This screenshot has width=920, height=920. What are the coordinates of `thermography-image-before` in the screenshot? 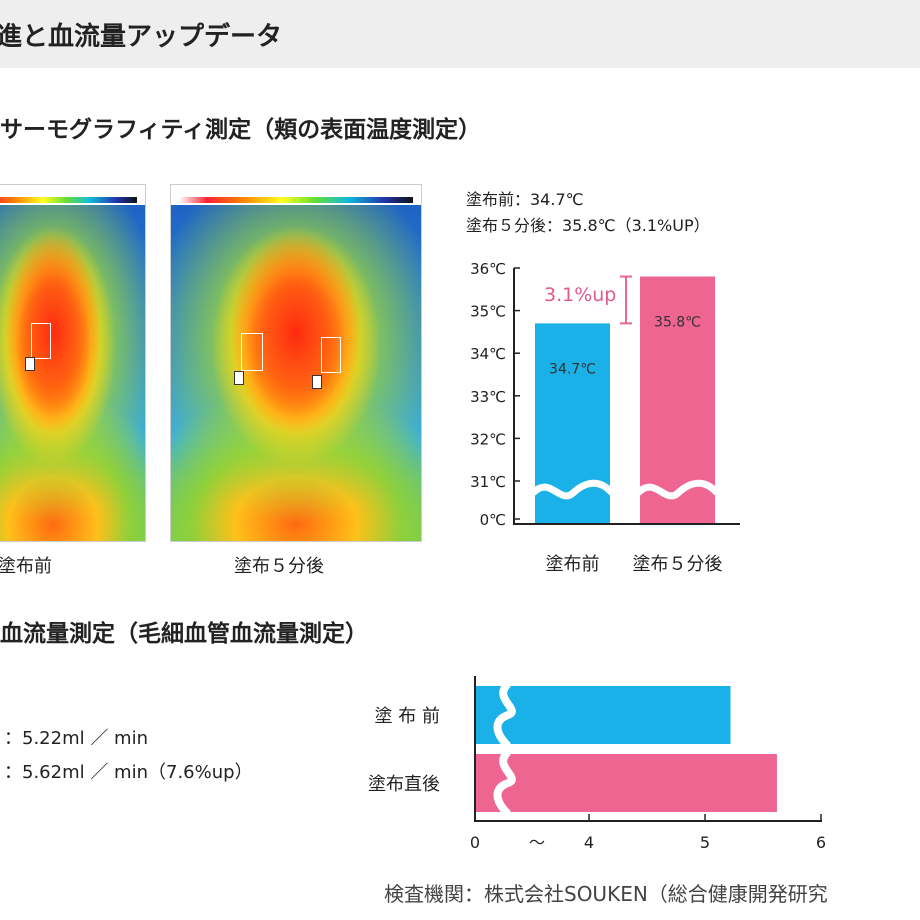 It's located at (73, 363).